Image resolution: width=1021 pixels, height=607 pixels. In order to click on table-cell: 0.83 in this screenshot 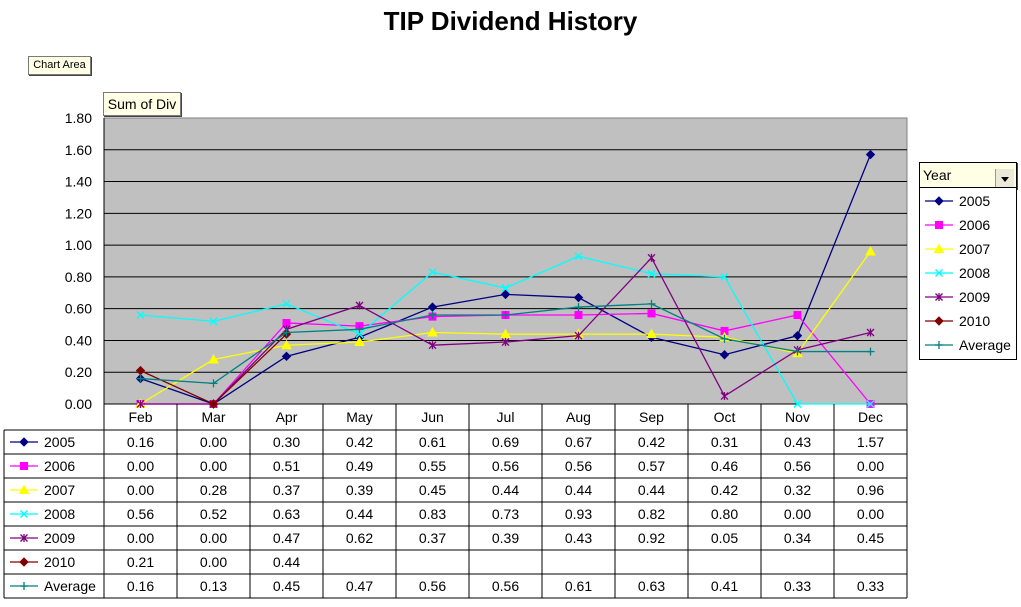, I will do `click(432, 514)`.